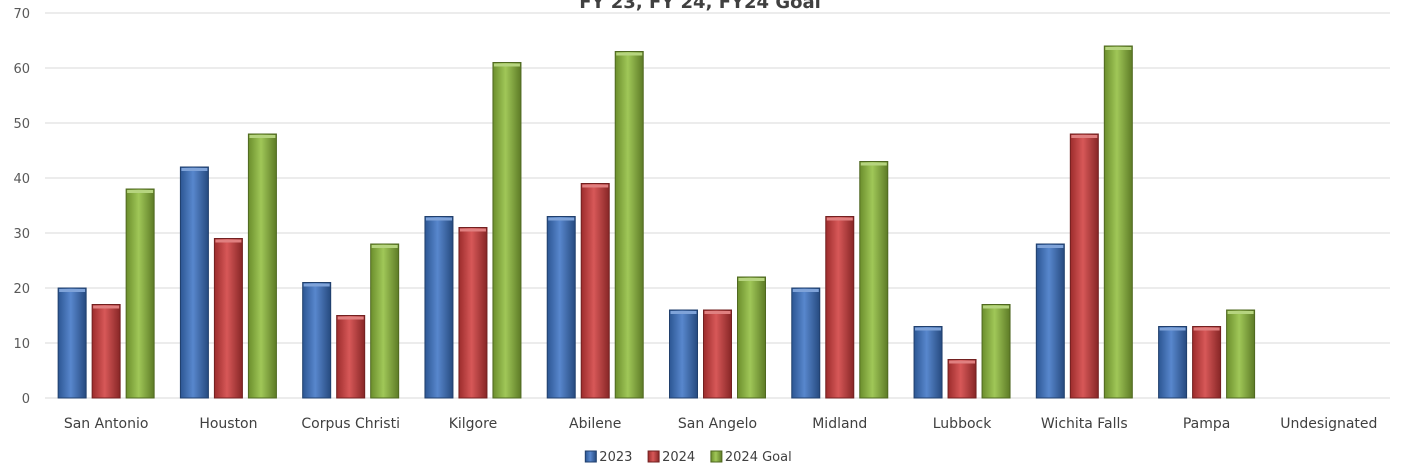 The height and width of the screenshot is (472, 1401). Describe the element at coordinates (351, 357) in the screenshot. I see `bar-corpus-christi-2024` at that location.